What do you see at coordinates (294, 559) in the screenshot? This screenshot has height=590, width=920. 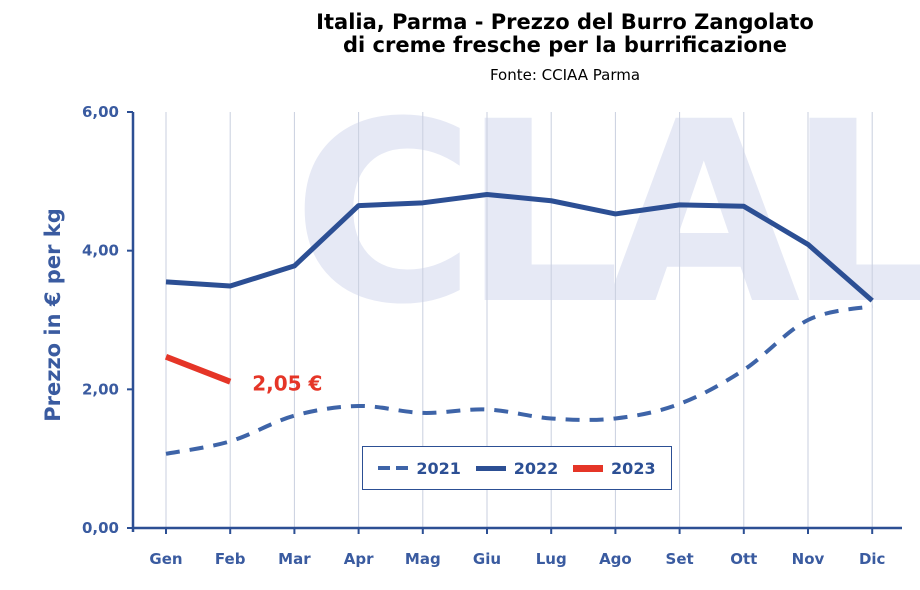 I see `x-tick-label: Mar` at bounding box center [294, 559].